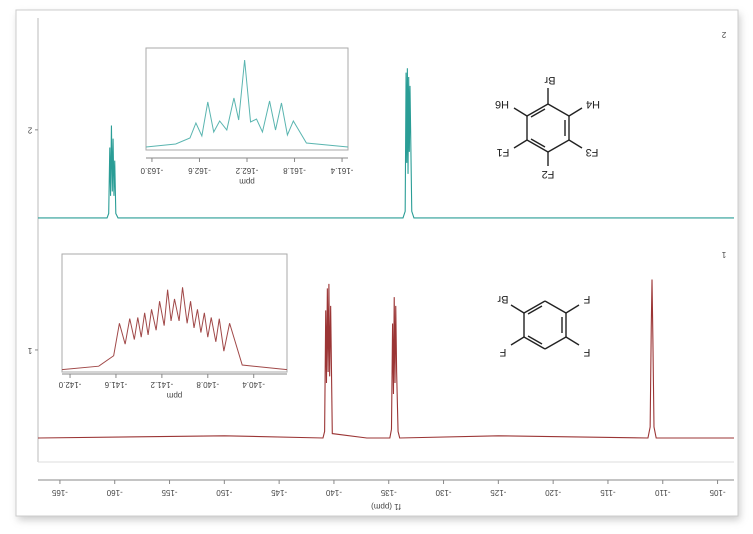 The height and width of the screenshot is (534, 753). Describe the element at coordinates (151, 170) in the screenshot. I see `x-tick-label: -163.0` at that location.